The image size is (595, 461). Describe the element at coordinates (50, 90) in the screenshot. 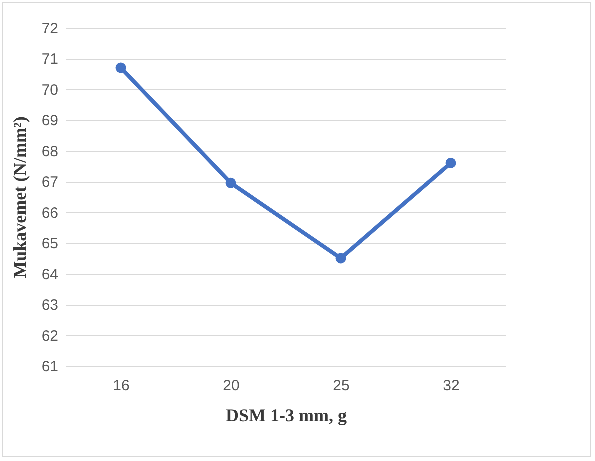

I see `y-tick-label: 70` at that location.